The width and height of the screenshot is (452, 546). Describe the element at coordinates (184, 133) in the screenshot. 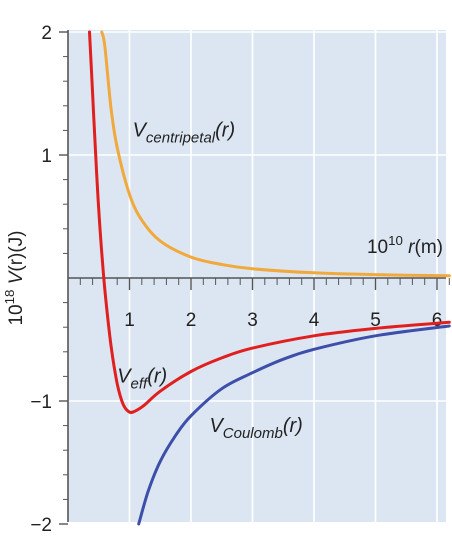

I see `centripetal-label: Vcentripetal(r)` at that location.